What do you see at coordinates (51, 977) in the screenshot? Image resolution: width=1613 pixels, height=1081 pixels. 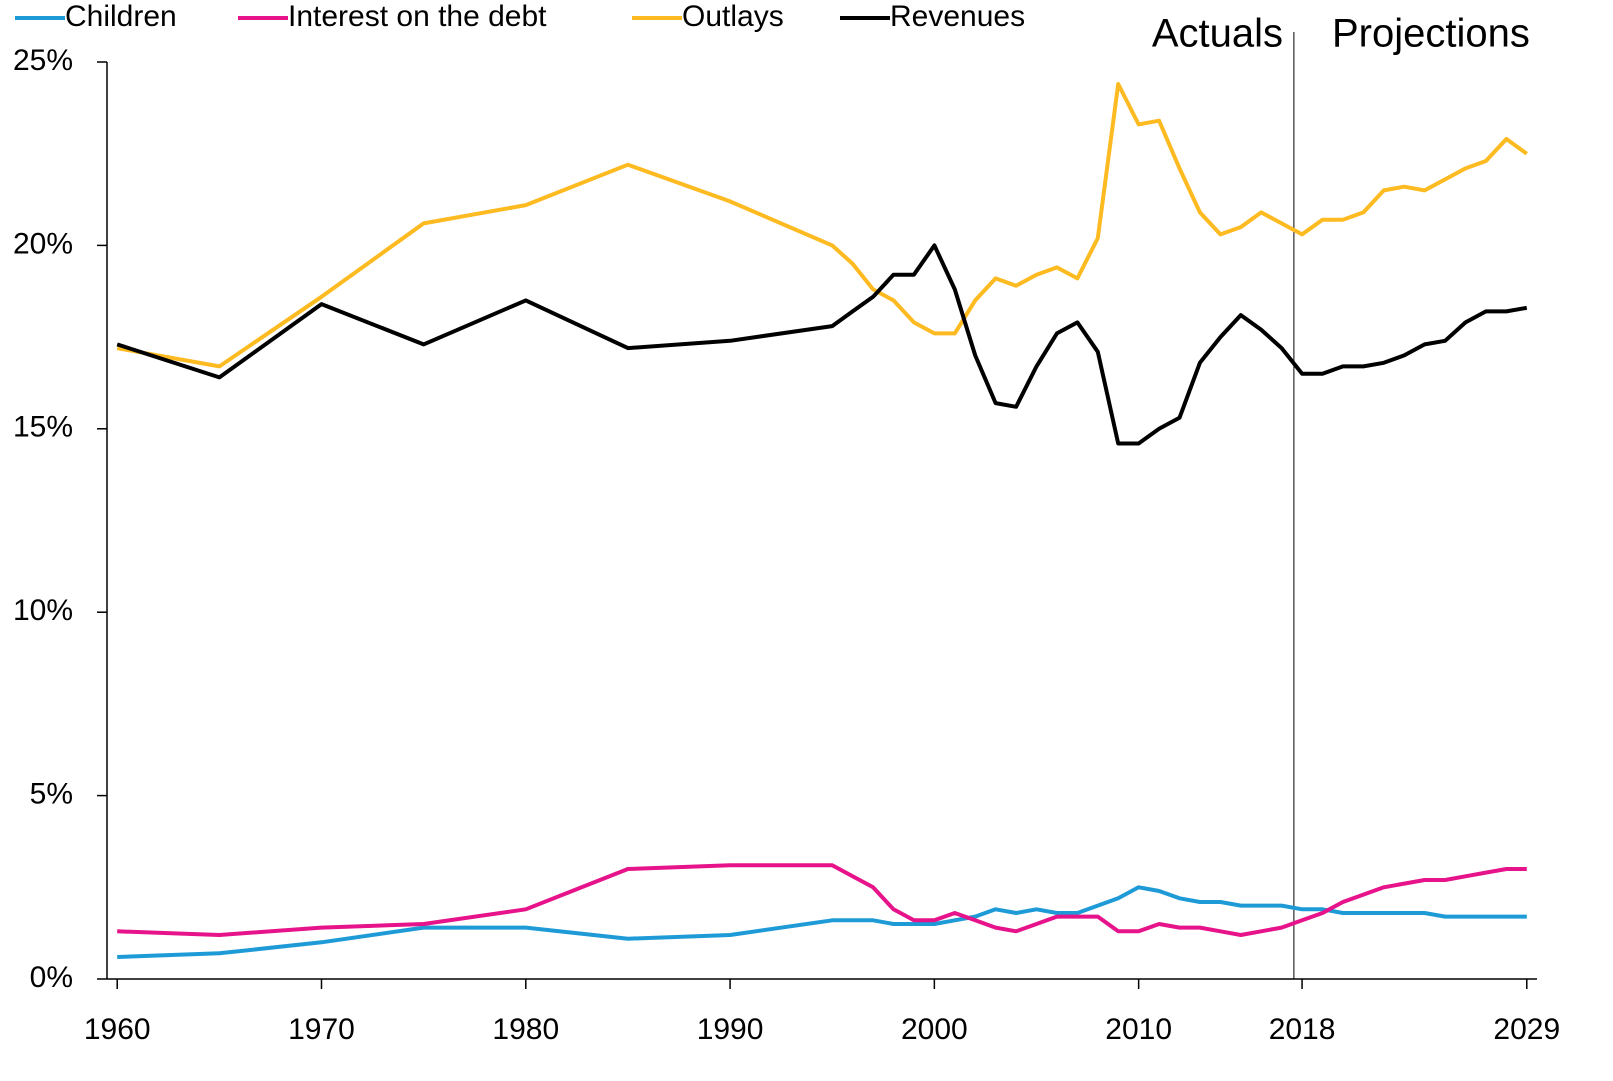 I see `y-tick-label: 0%` at bounding box center [51, 977].